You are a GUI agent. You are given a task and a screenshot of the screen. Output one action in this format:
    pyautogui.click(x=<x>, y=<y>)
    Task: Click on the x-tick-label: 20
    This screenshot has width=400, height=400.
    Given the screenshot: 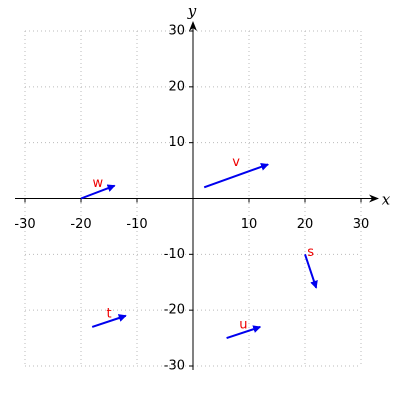 What is the action you would take?
    pyautogui.click(x=305, y=224)
    